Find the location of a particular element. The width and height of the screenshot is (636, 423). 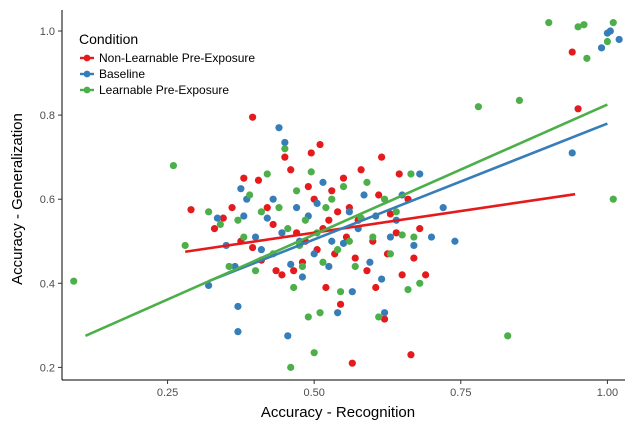

legend-key-point-learnable-pre-exposure is located at coordinates (87, 90).